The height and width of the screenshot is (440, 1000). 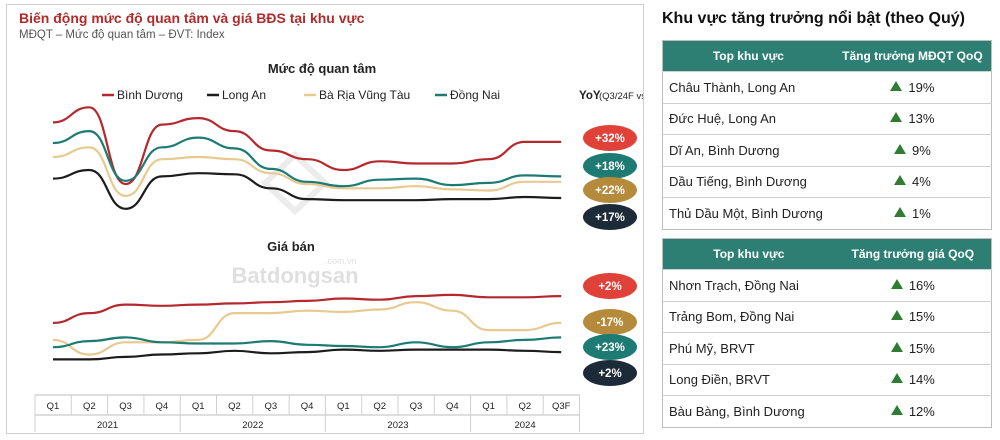 I want to click on table-row: Phú Mỹ, BRVT 15%, so click(x=827, y=348).